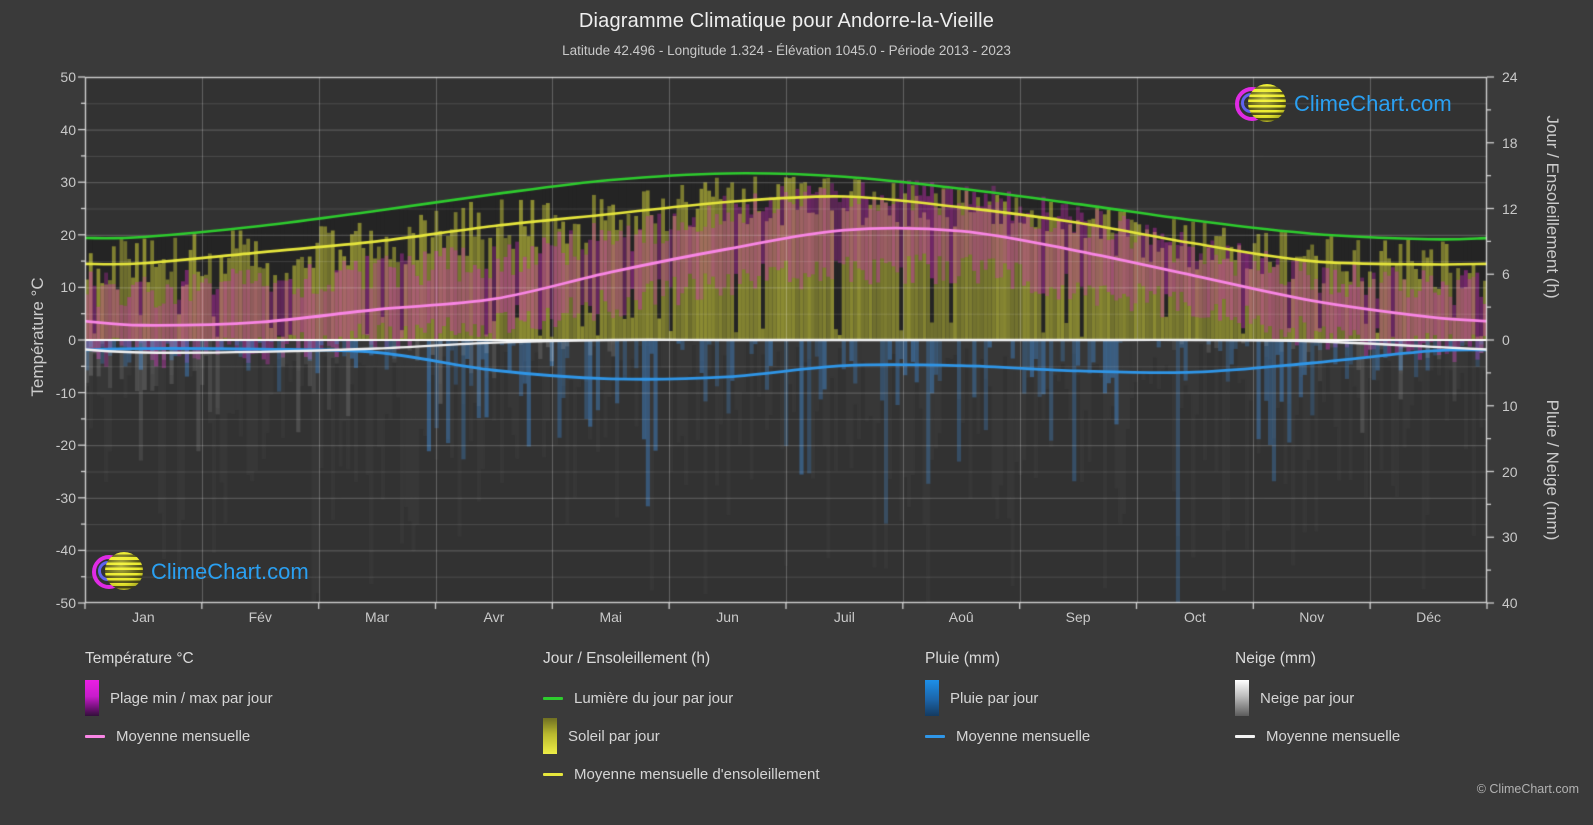 Image resolution: width=1593 pixels, height=825 pixels. Describe the element at coordinates (68, 287) in the screenshot. I see `y-left-tick-label: 10` at that location.